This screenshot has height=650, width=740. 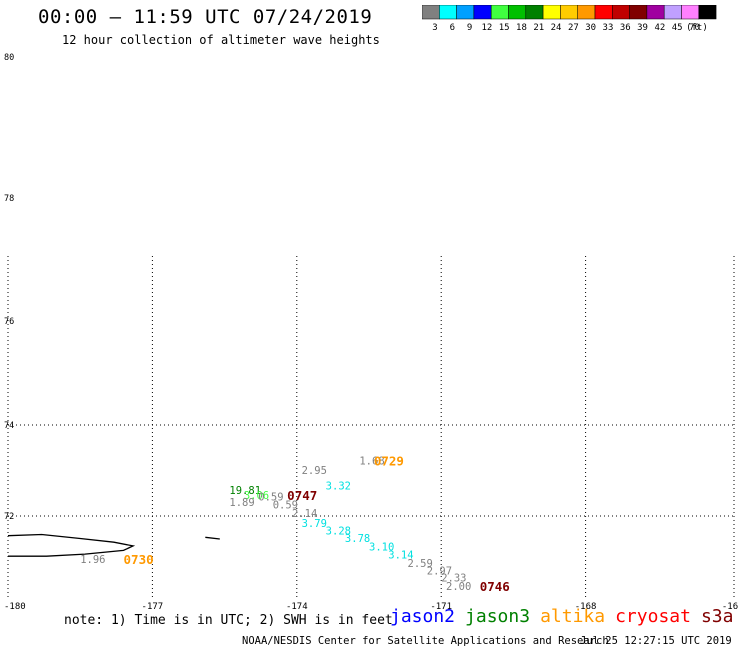 What do you see at coordinates (625, 28) in the screenshot?
I see `colorbar-label: 36` at bounding box center [625, 28].